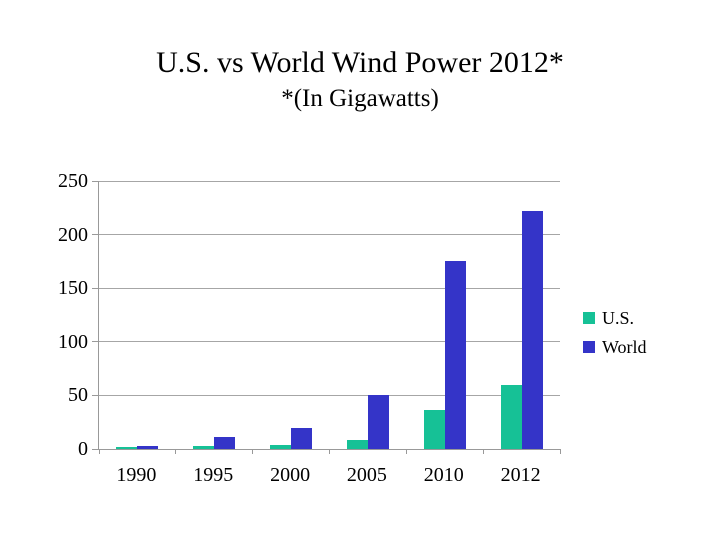  Describe the element at coordinates (280, 447) in the screenshot. I see `bar-us-2000` at that location.